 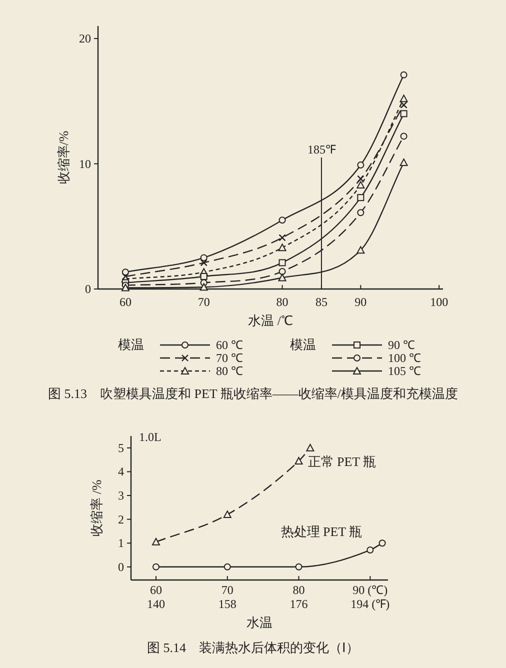 I want to click on x2-tick-label: 140, so click(x=155, y=604).